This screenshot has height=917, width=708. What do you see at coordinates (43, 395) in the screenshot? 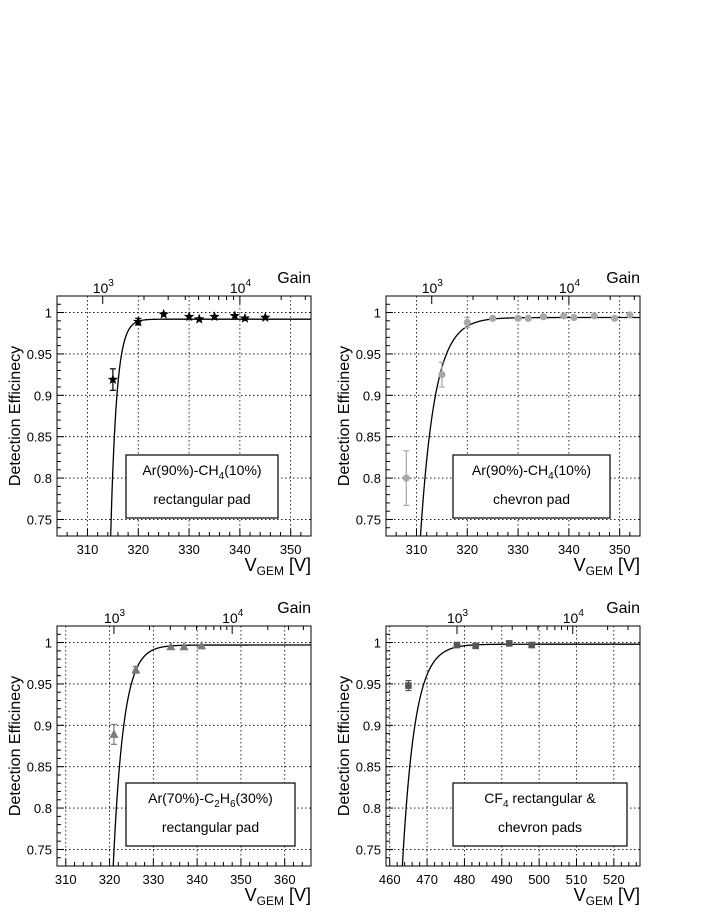
I see `y-tick-label: 0.9` at bounding box center [43, 395].